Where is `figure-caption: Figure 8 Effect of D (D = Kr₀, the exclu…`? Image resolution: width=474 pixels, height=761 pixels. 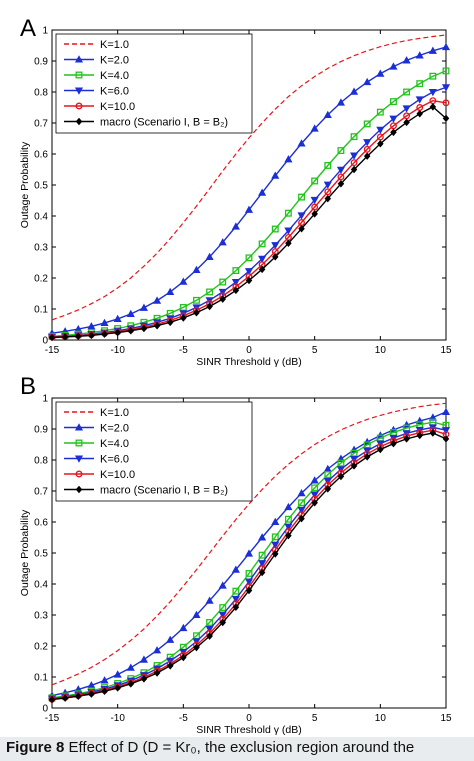
figure-caption: Figure 8 Effect of D (D = Kr₀, the exclu… is located at coordinates (240, 750).